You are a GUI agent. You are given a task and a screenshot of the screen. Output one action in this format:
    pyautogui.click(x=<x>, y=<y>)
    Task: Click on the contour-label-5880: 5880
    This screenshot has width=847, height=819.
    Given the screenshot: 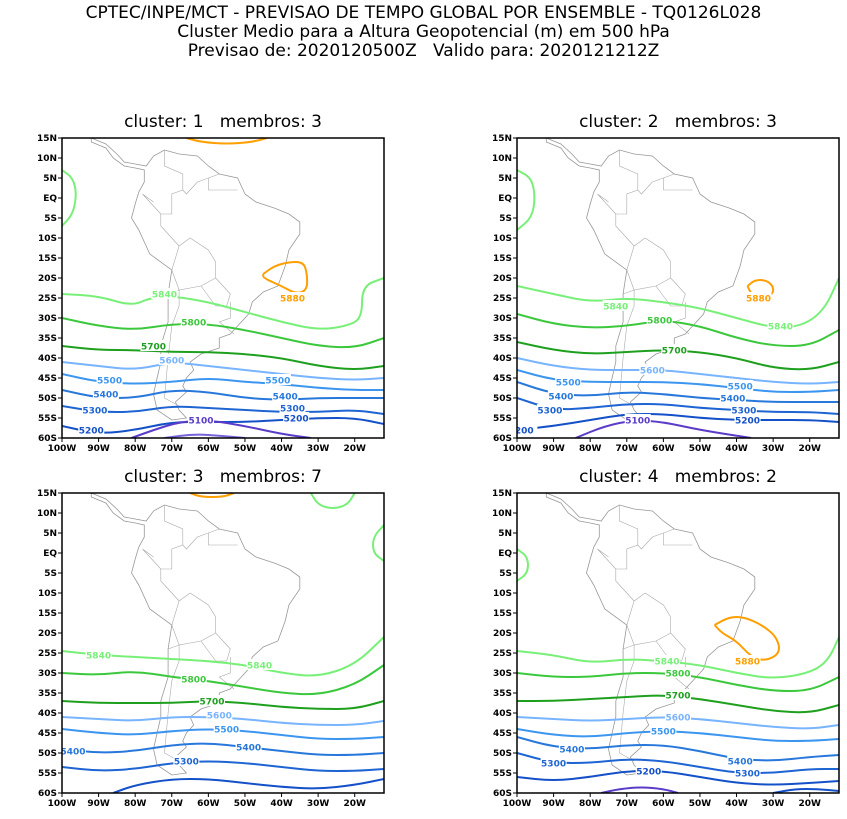 What is the action you would take?
    pyautogui.click(x=292, y=300)
    